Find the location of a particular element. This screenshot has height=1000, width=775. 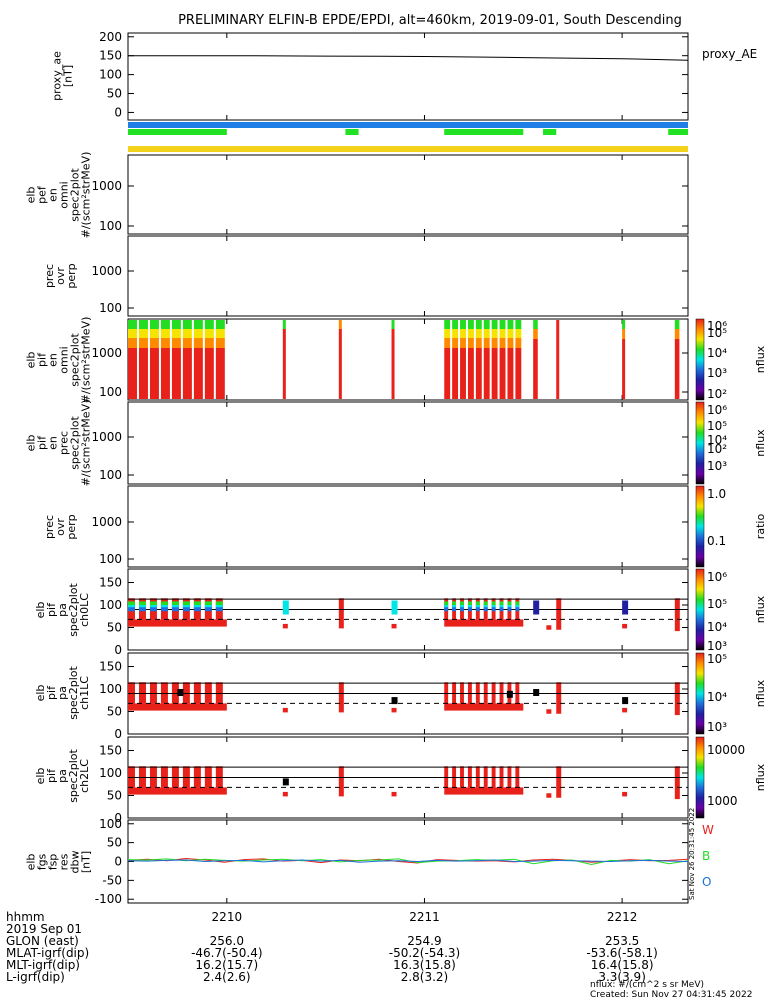

pif-omni-ylabel-line: spec2plot is located at coordinates (75, 360).